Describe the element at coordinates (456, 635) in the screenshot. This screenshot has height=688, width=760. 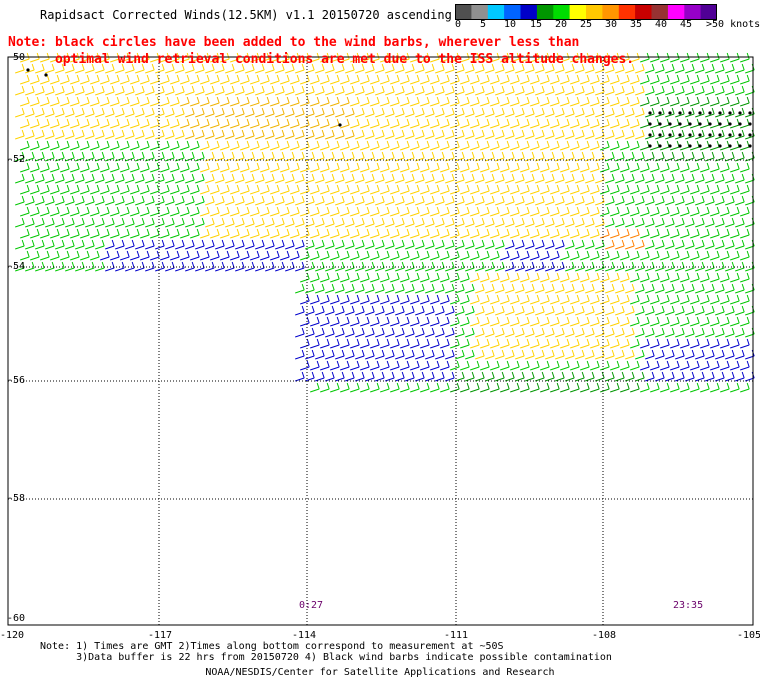
I see `lon-label-111: -111` at that location.